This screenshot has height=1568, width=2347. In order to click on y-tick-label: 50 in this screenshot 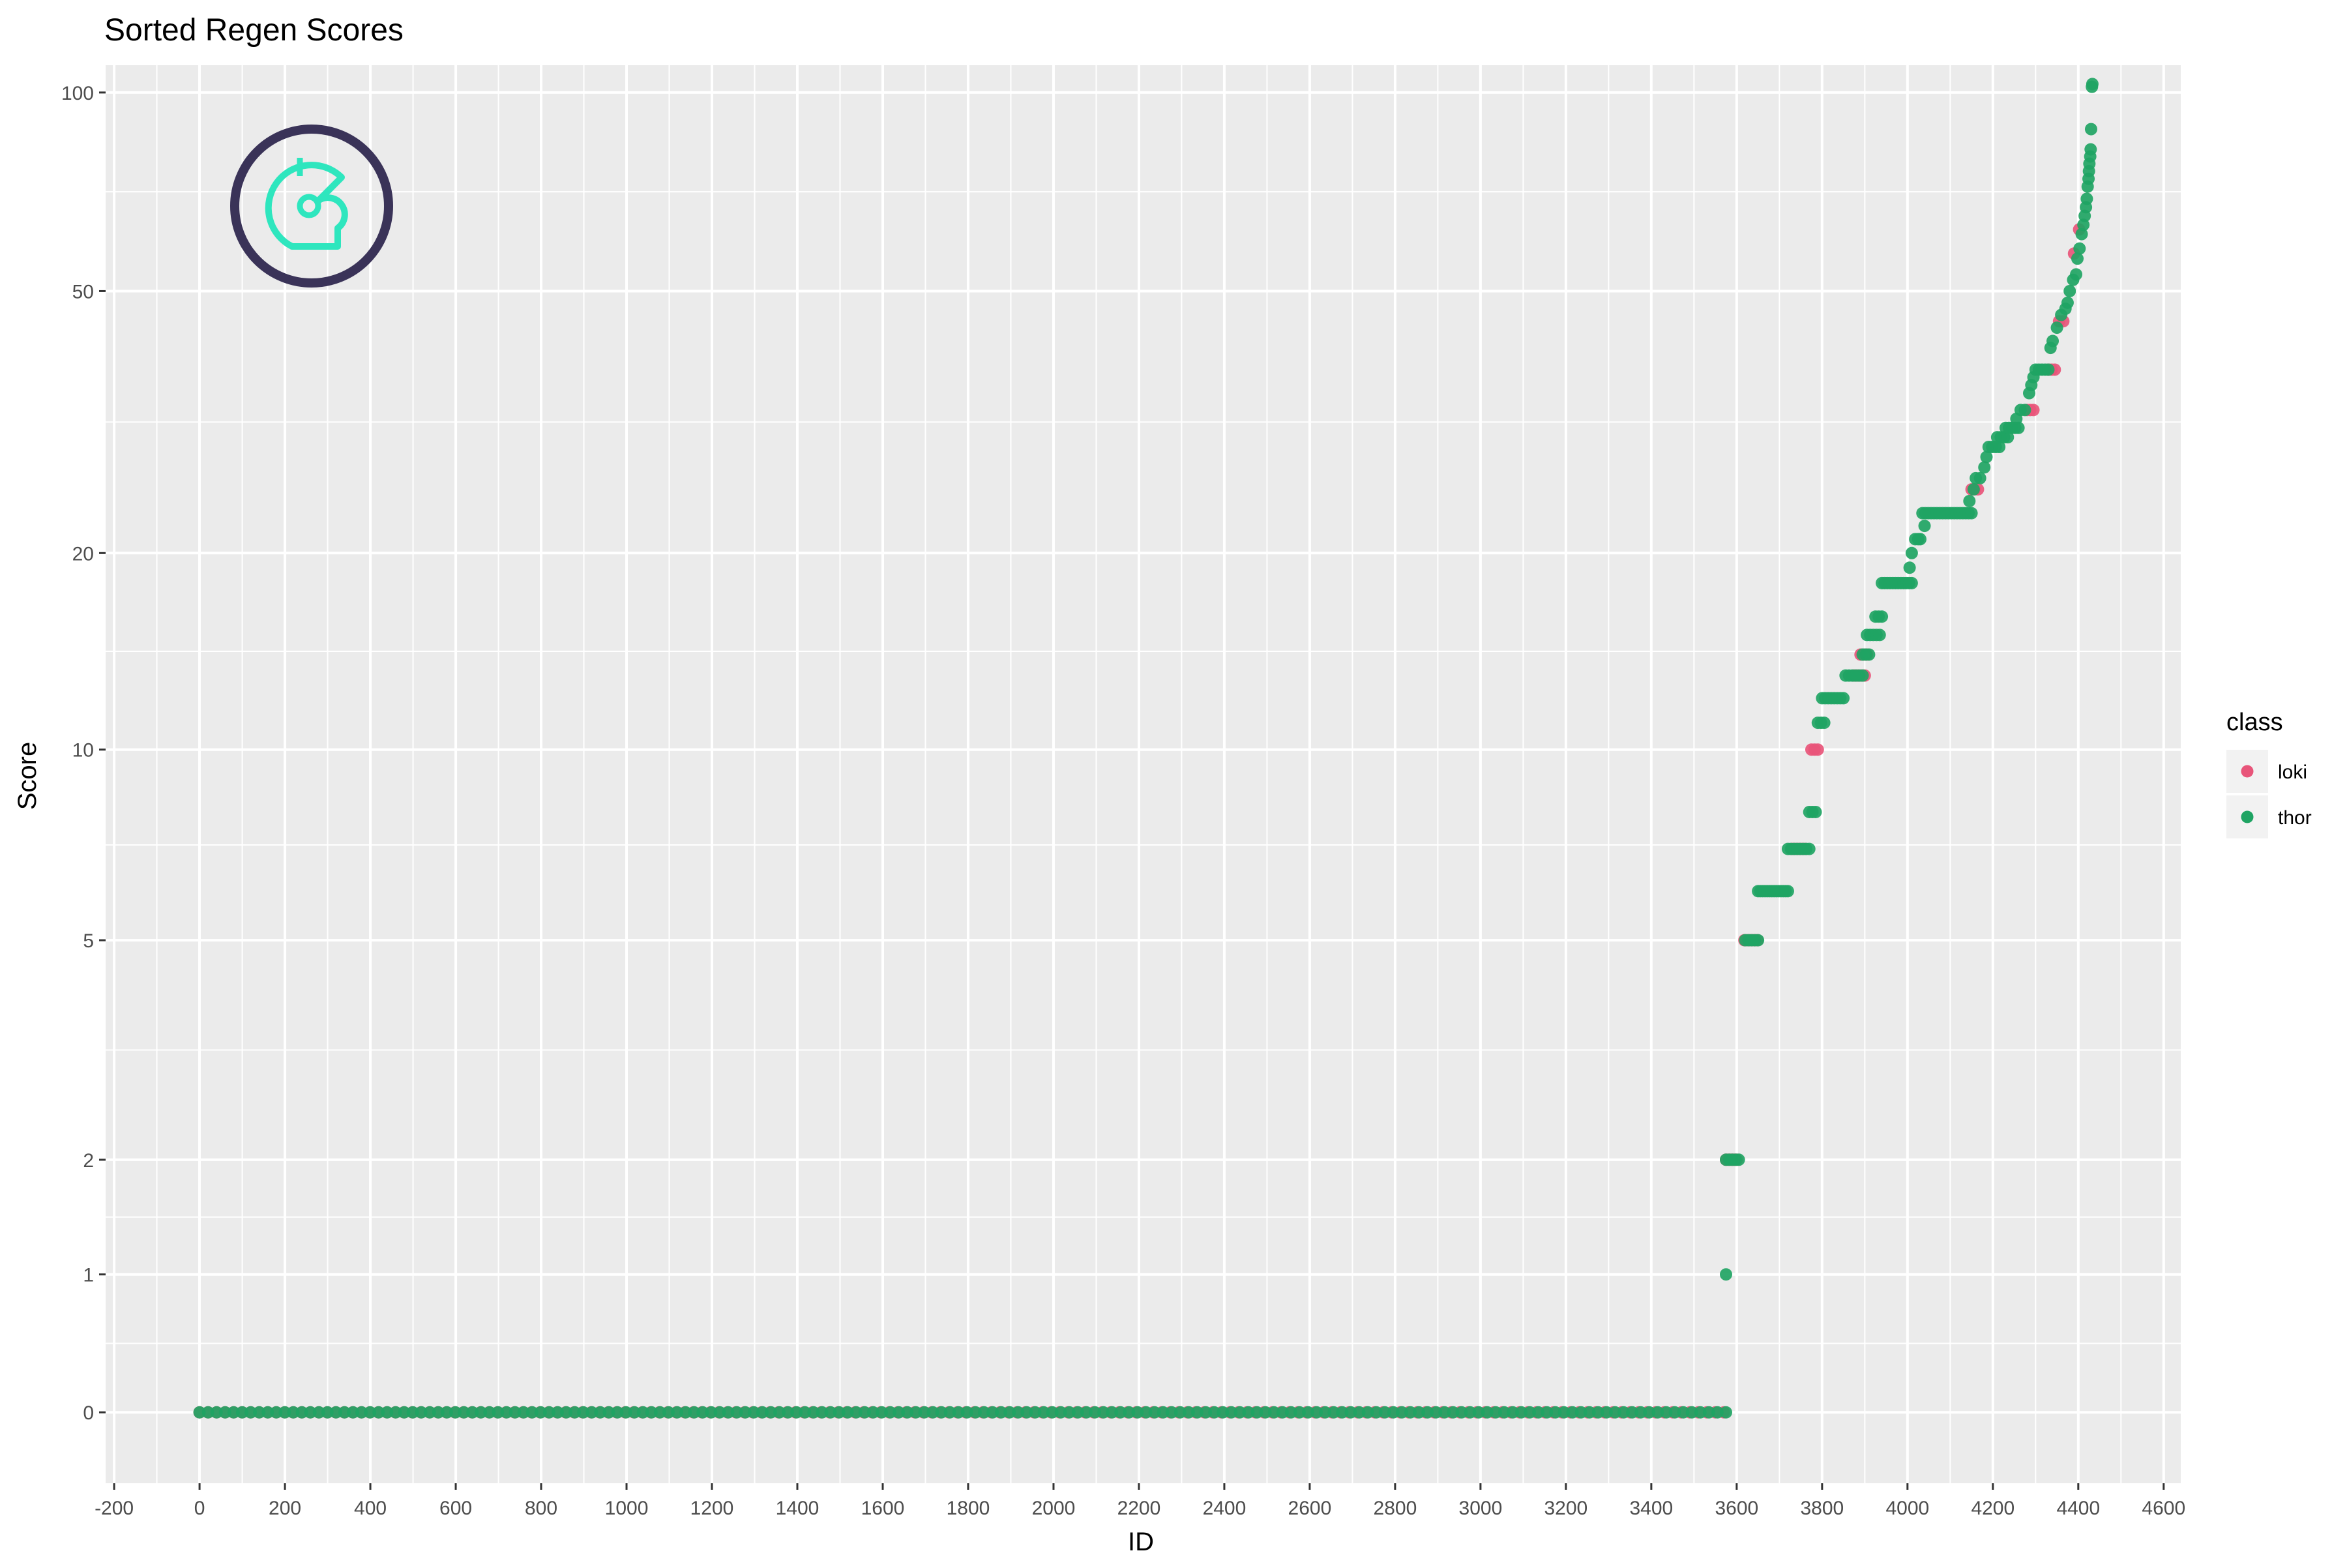, I will do `click(83, 292)`.